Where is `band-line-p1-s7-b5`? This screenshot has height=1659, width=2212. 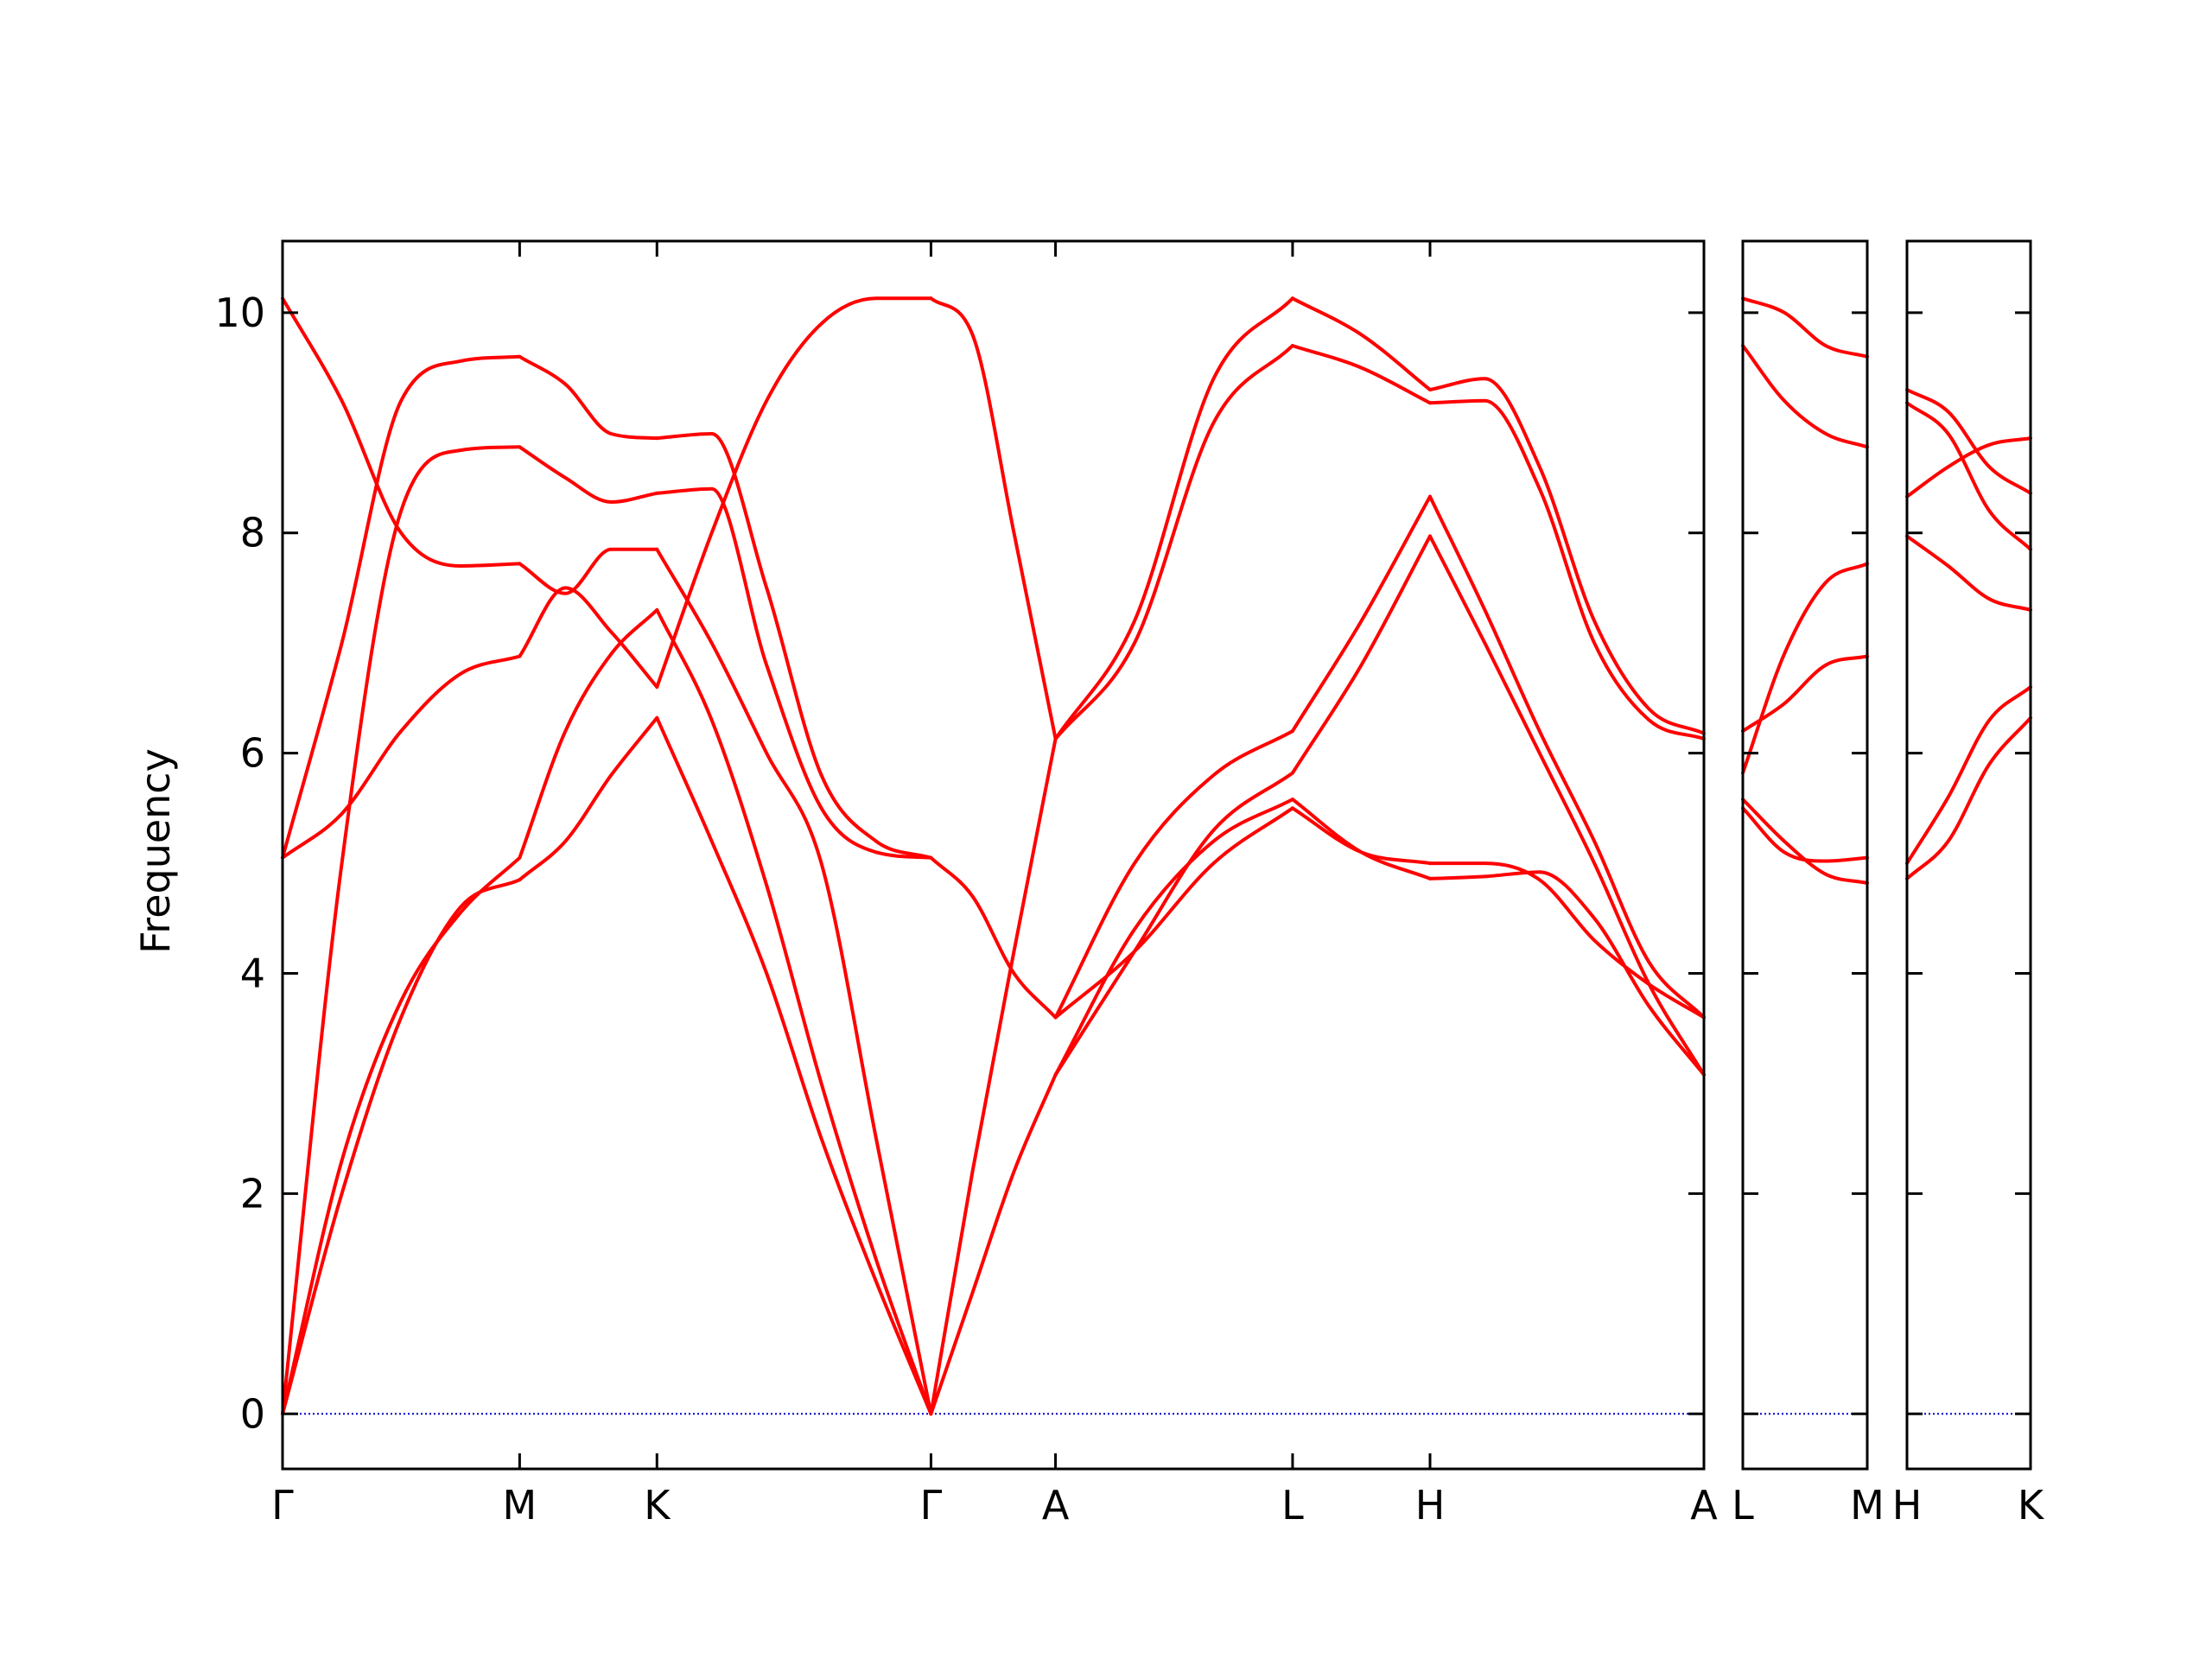
band-line-p1-s7-b5 is located at coordinates (1567, 569).